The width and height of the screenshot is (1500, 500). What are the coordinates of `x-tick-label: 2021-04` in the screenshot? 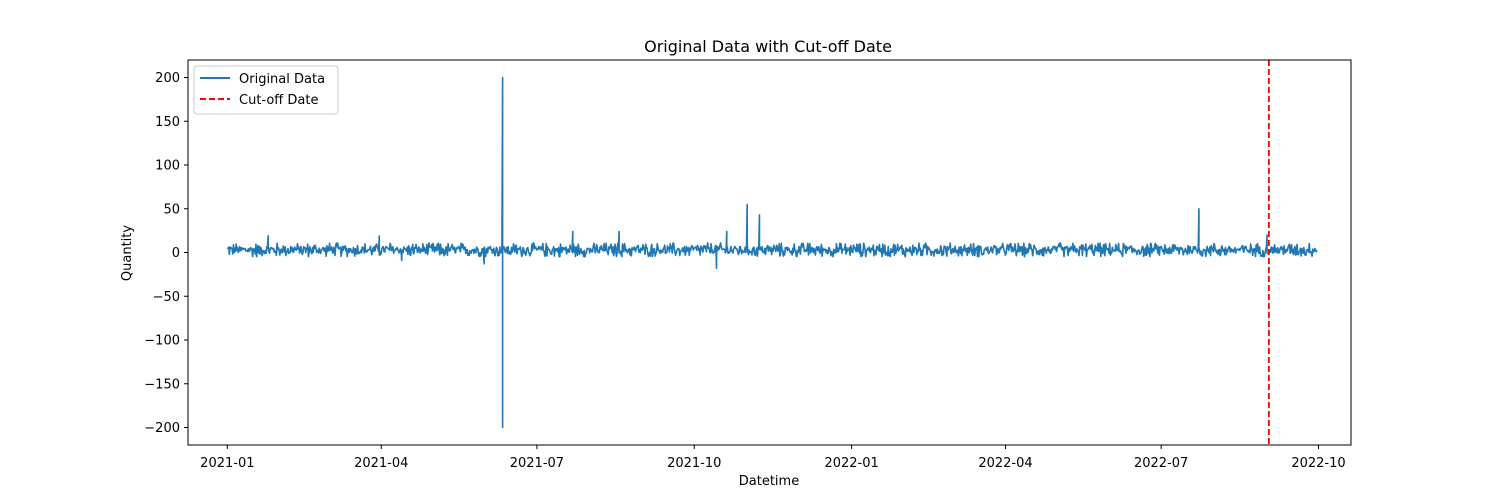 It's located at (381, 463).